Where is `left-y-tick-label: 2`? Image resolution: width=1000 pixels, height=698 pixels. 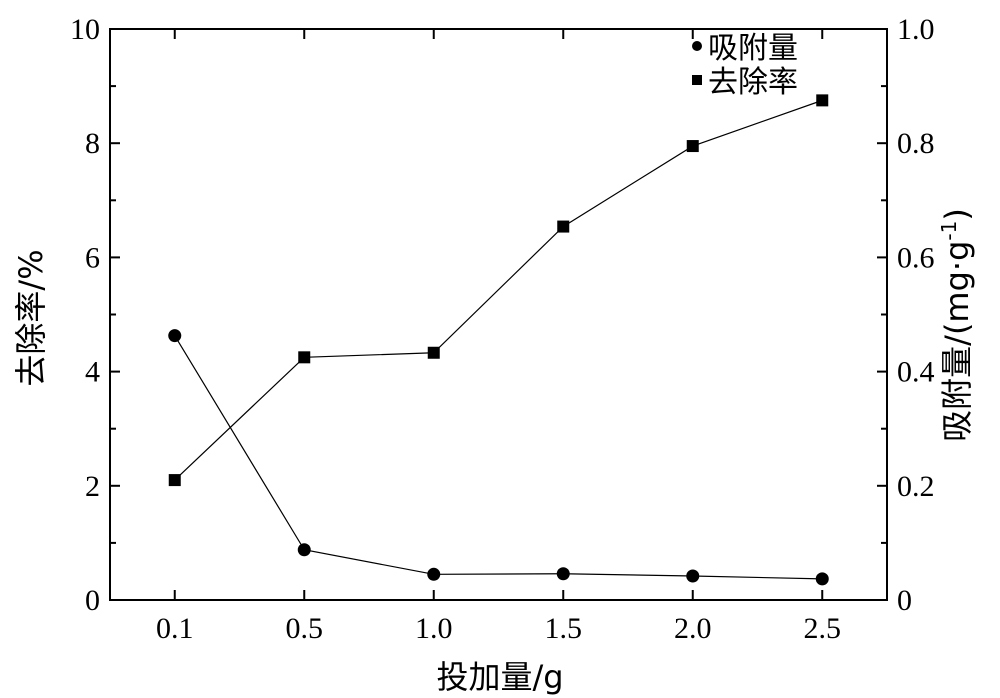
left-y-tick-label: 2 is located at coordinates (92, 486).